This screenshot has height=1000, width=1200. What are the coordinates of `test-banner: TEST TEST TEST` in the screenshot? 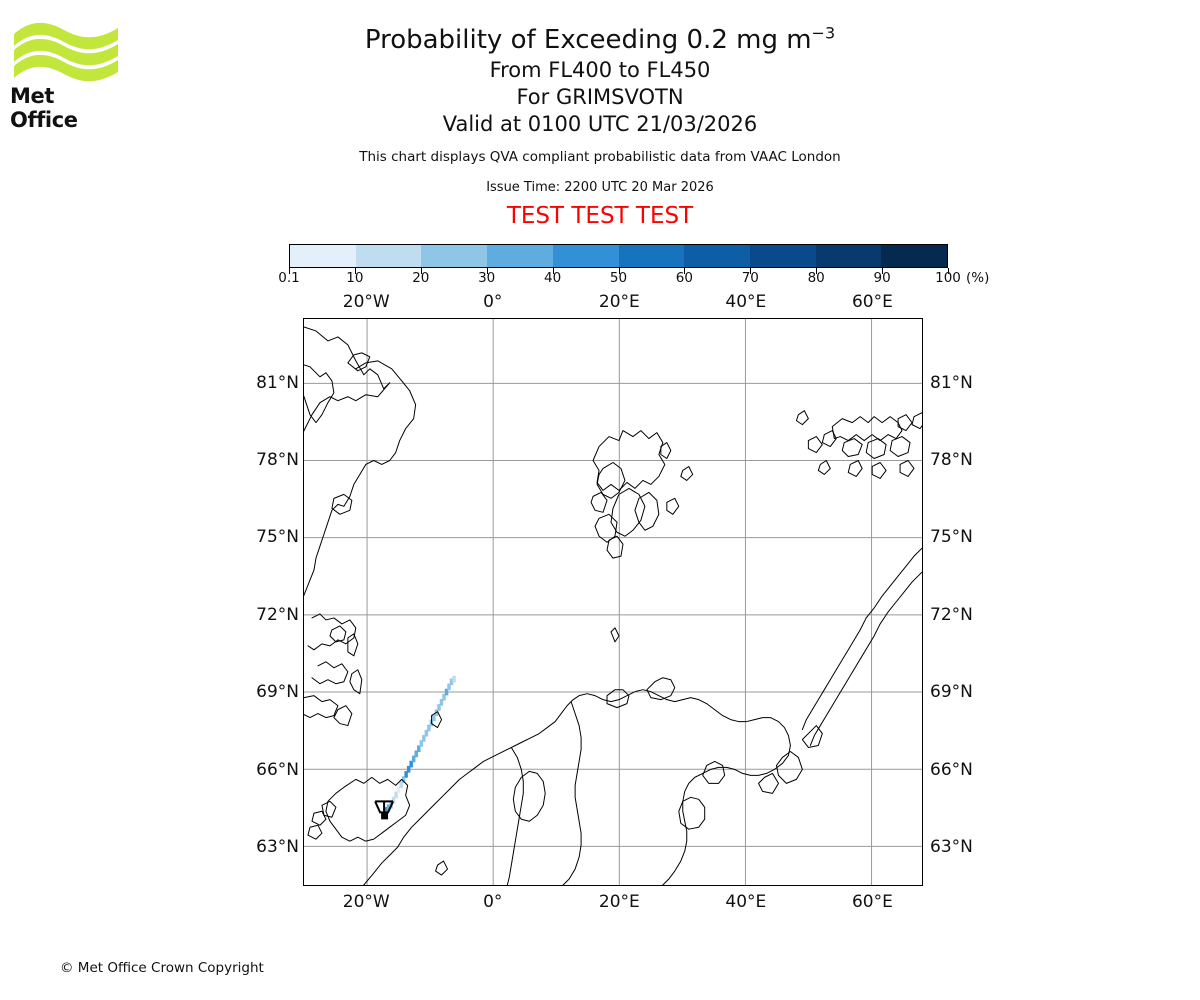 It's located at (600, 216).